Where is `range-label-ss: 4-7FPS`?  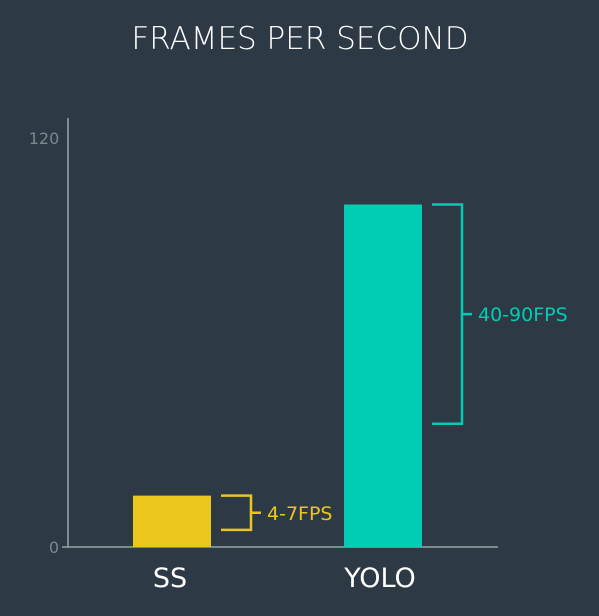 range-label-ss: 4-7FPS is located at coordinates (299, 514).